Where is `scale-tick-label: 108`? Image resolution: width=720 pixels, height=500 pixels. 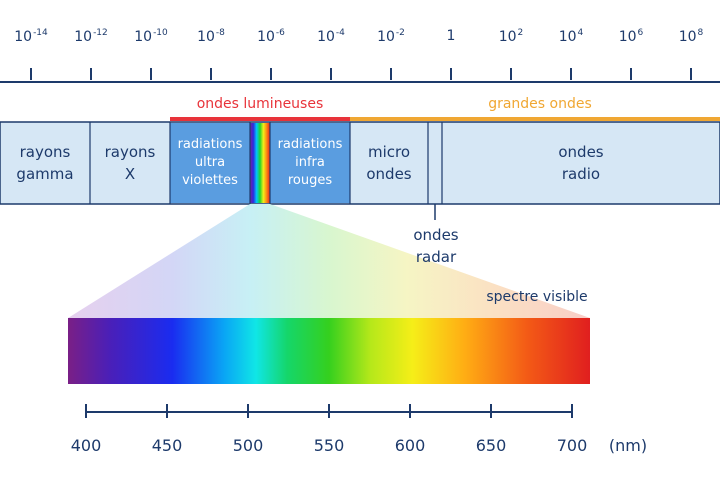
scale-tick-label: 108 is located at coordinates (691, 36).